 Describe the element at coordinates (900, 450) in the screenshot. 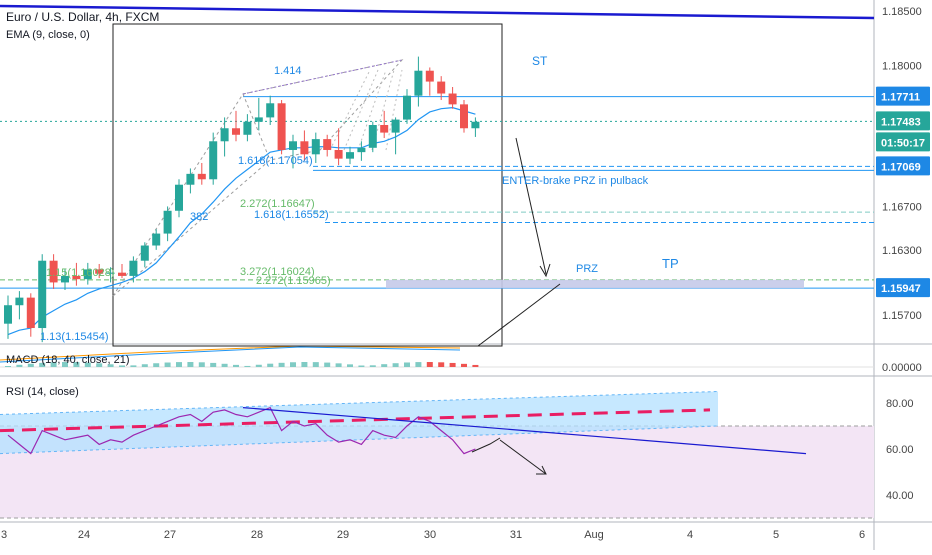

I see `rsi-tick: 60.00` at that location.